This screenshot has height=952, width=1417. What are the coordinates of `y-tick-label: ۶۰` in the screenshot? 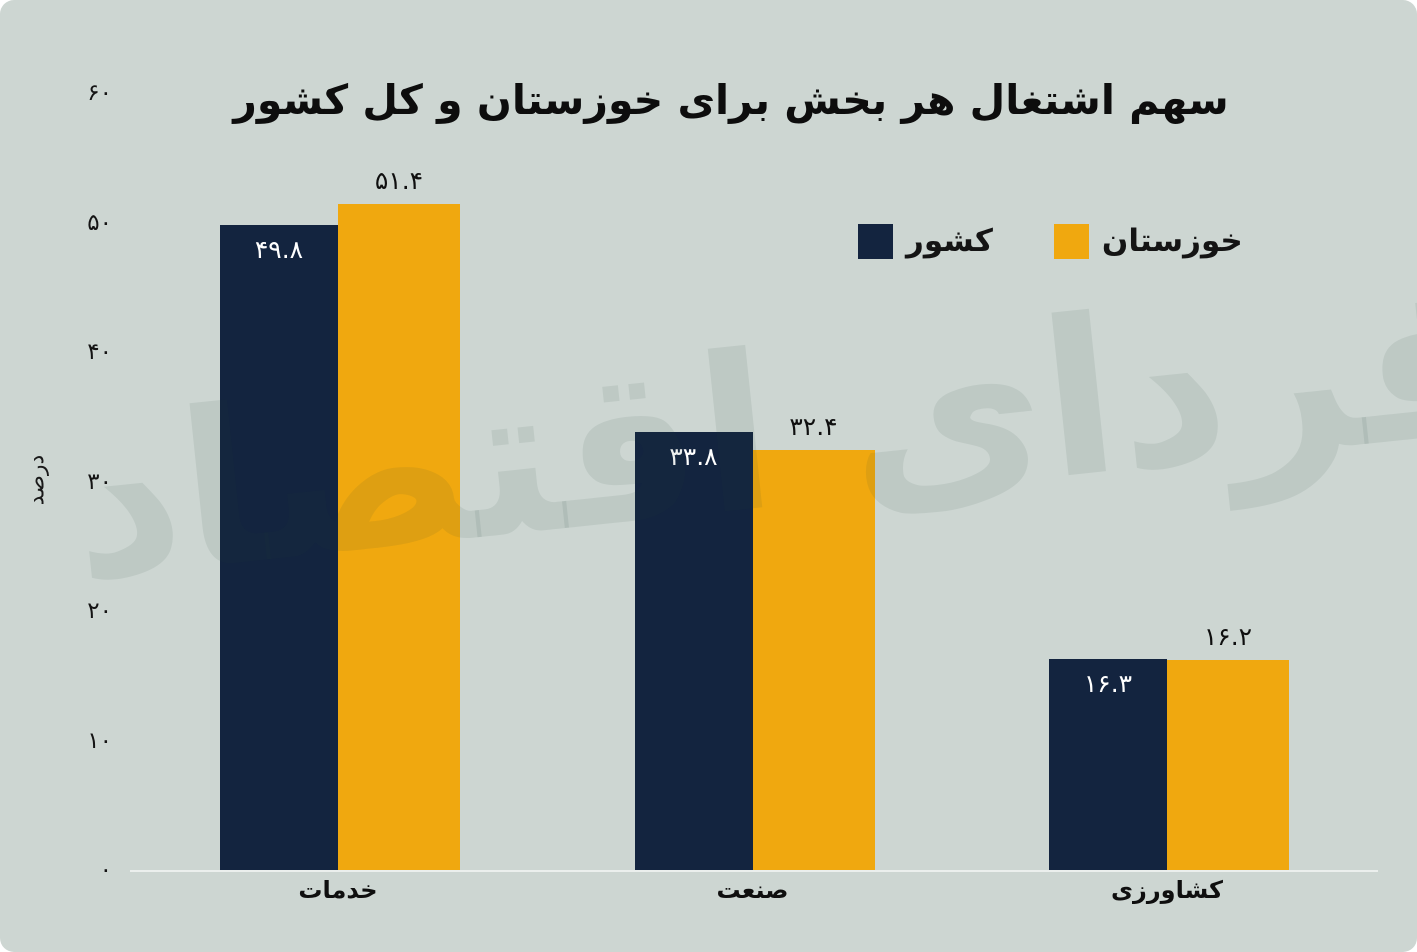 It's located at (99, 93).